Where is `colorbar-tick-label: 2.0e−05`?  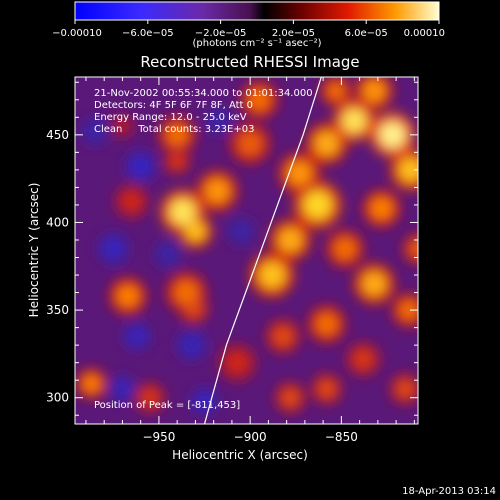 colorbar-tick-label: 2.0e−05 is located at coordinates (293, 33).